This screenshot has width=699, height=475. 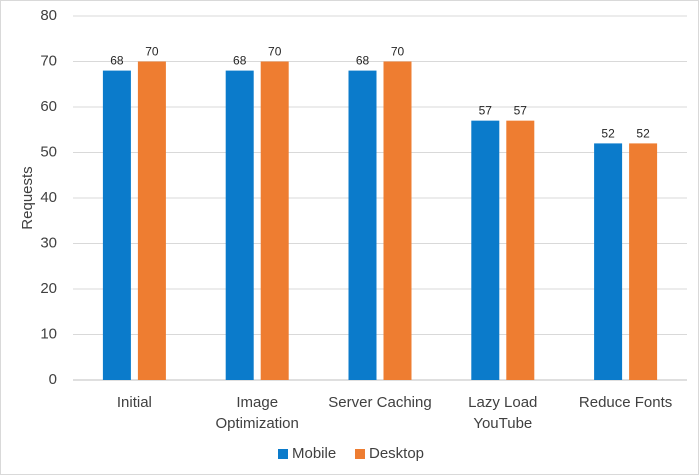 What do you see at coordinates (502, 423) in the screenshot?
I see `x-tick-label: YouTube` at bounding box center [502, 423].